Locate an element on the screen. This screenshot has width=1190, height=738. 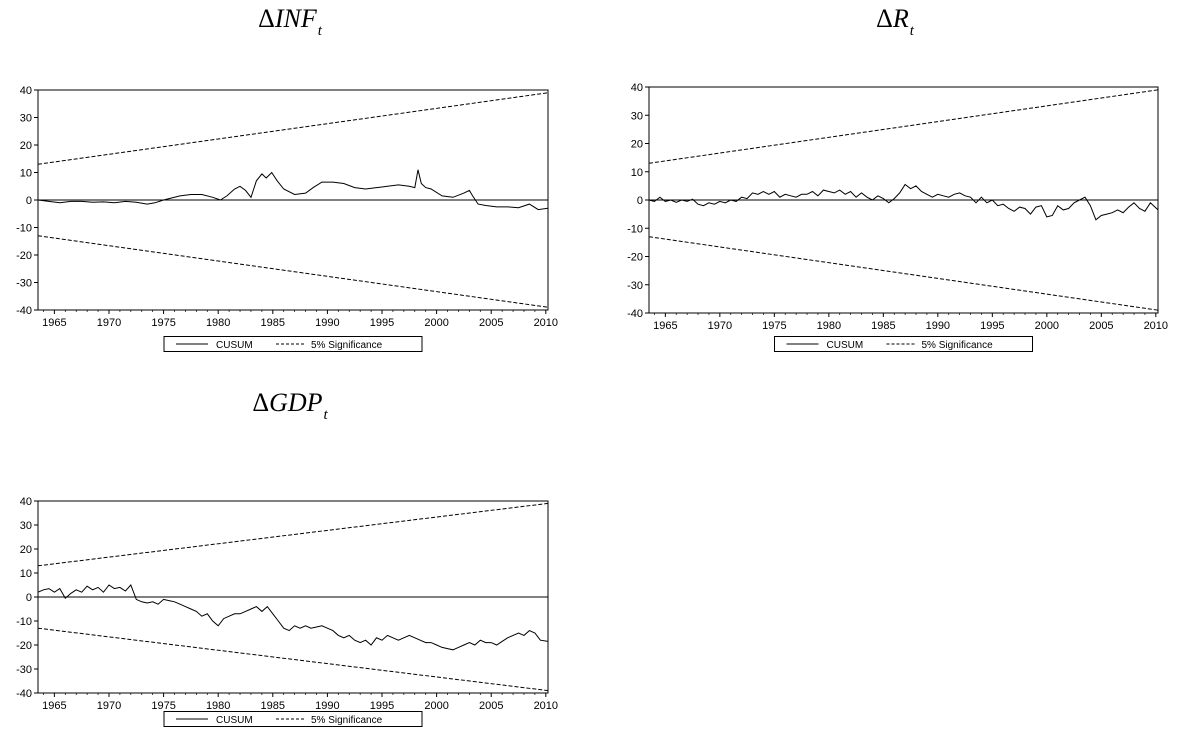
title-var: GDP is located at coordinates (296, 402).